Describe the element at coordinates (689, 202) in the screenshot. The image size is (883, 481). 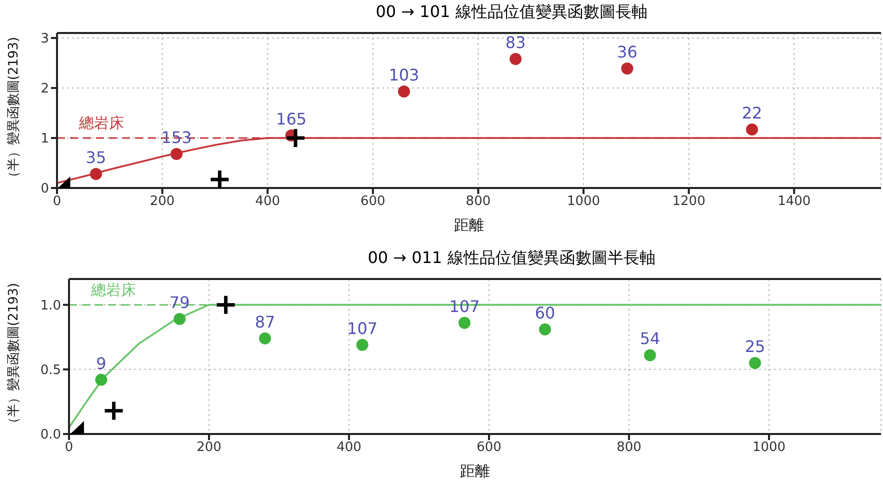
I see `x-tick-label: 1200` at that location.